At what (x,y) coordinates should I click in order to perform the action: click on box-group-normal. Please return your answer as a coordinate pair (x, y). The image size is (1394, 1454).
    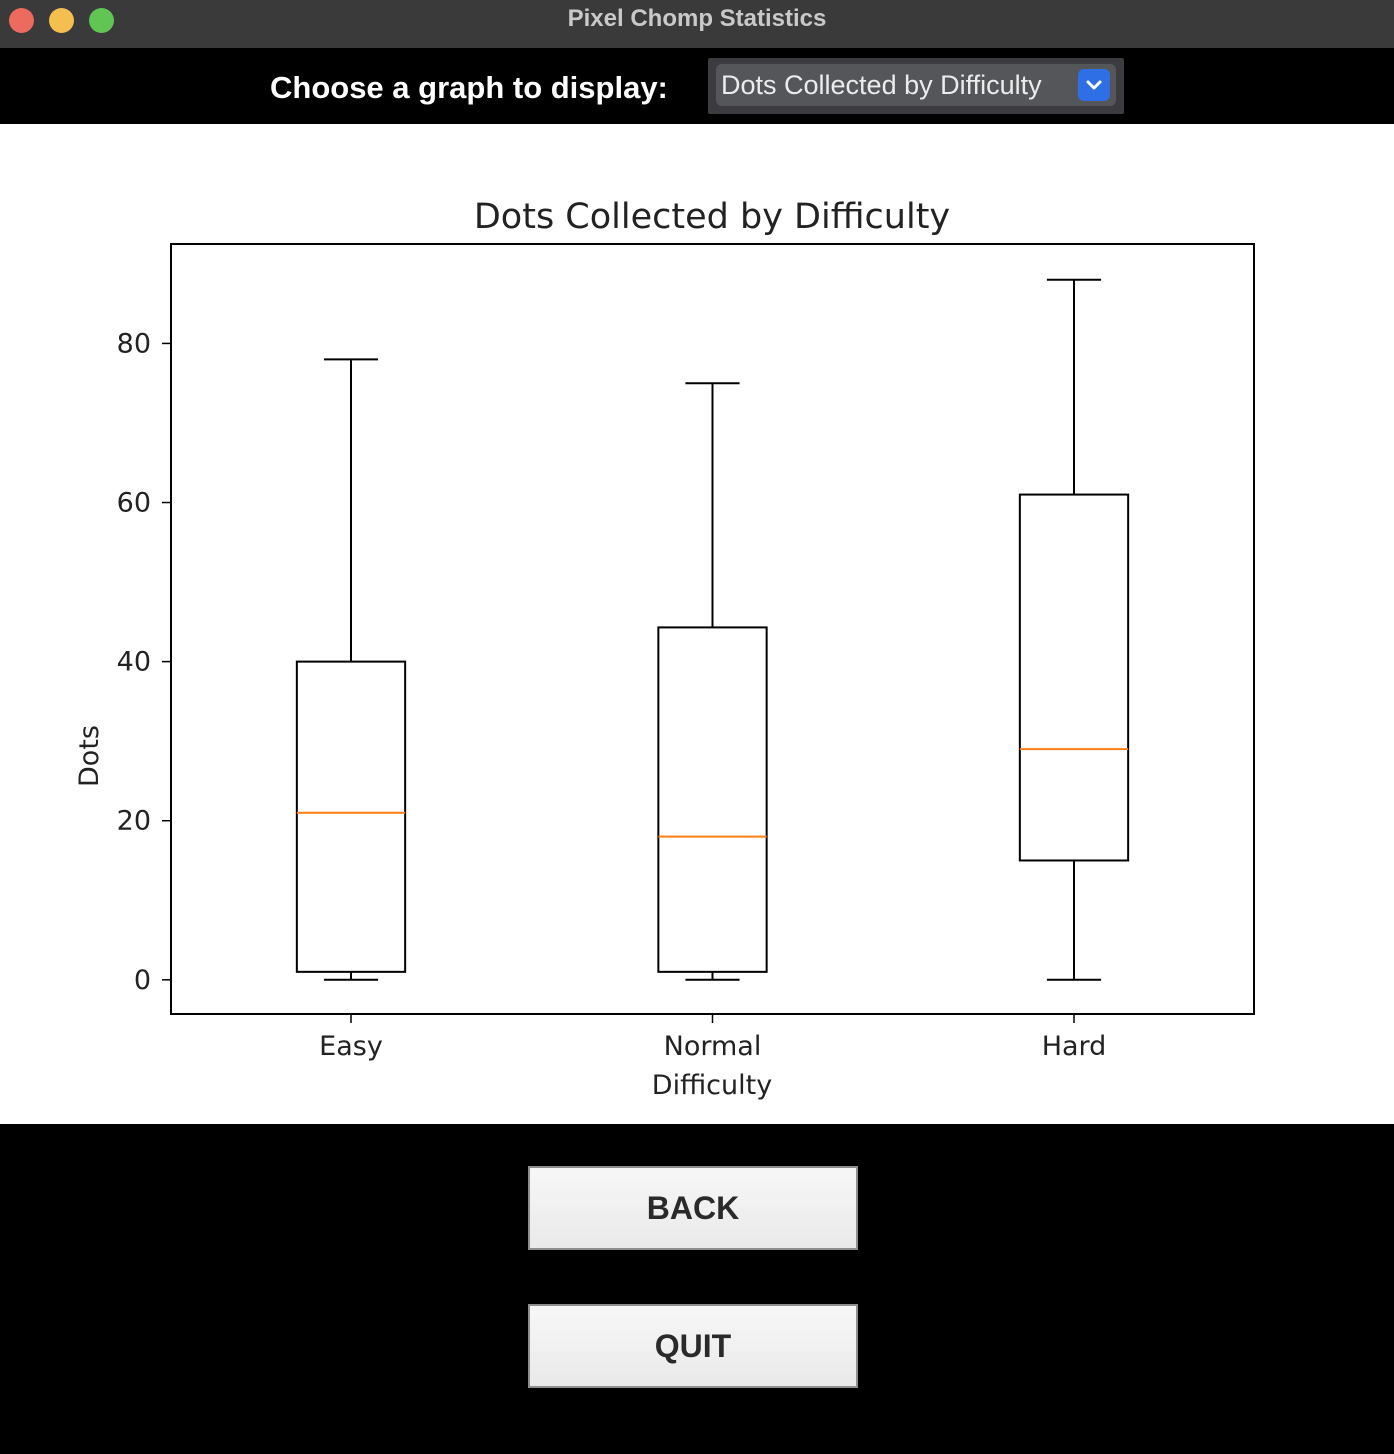
    Looking at the image, I should click on (712, 681).